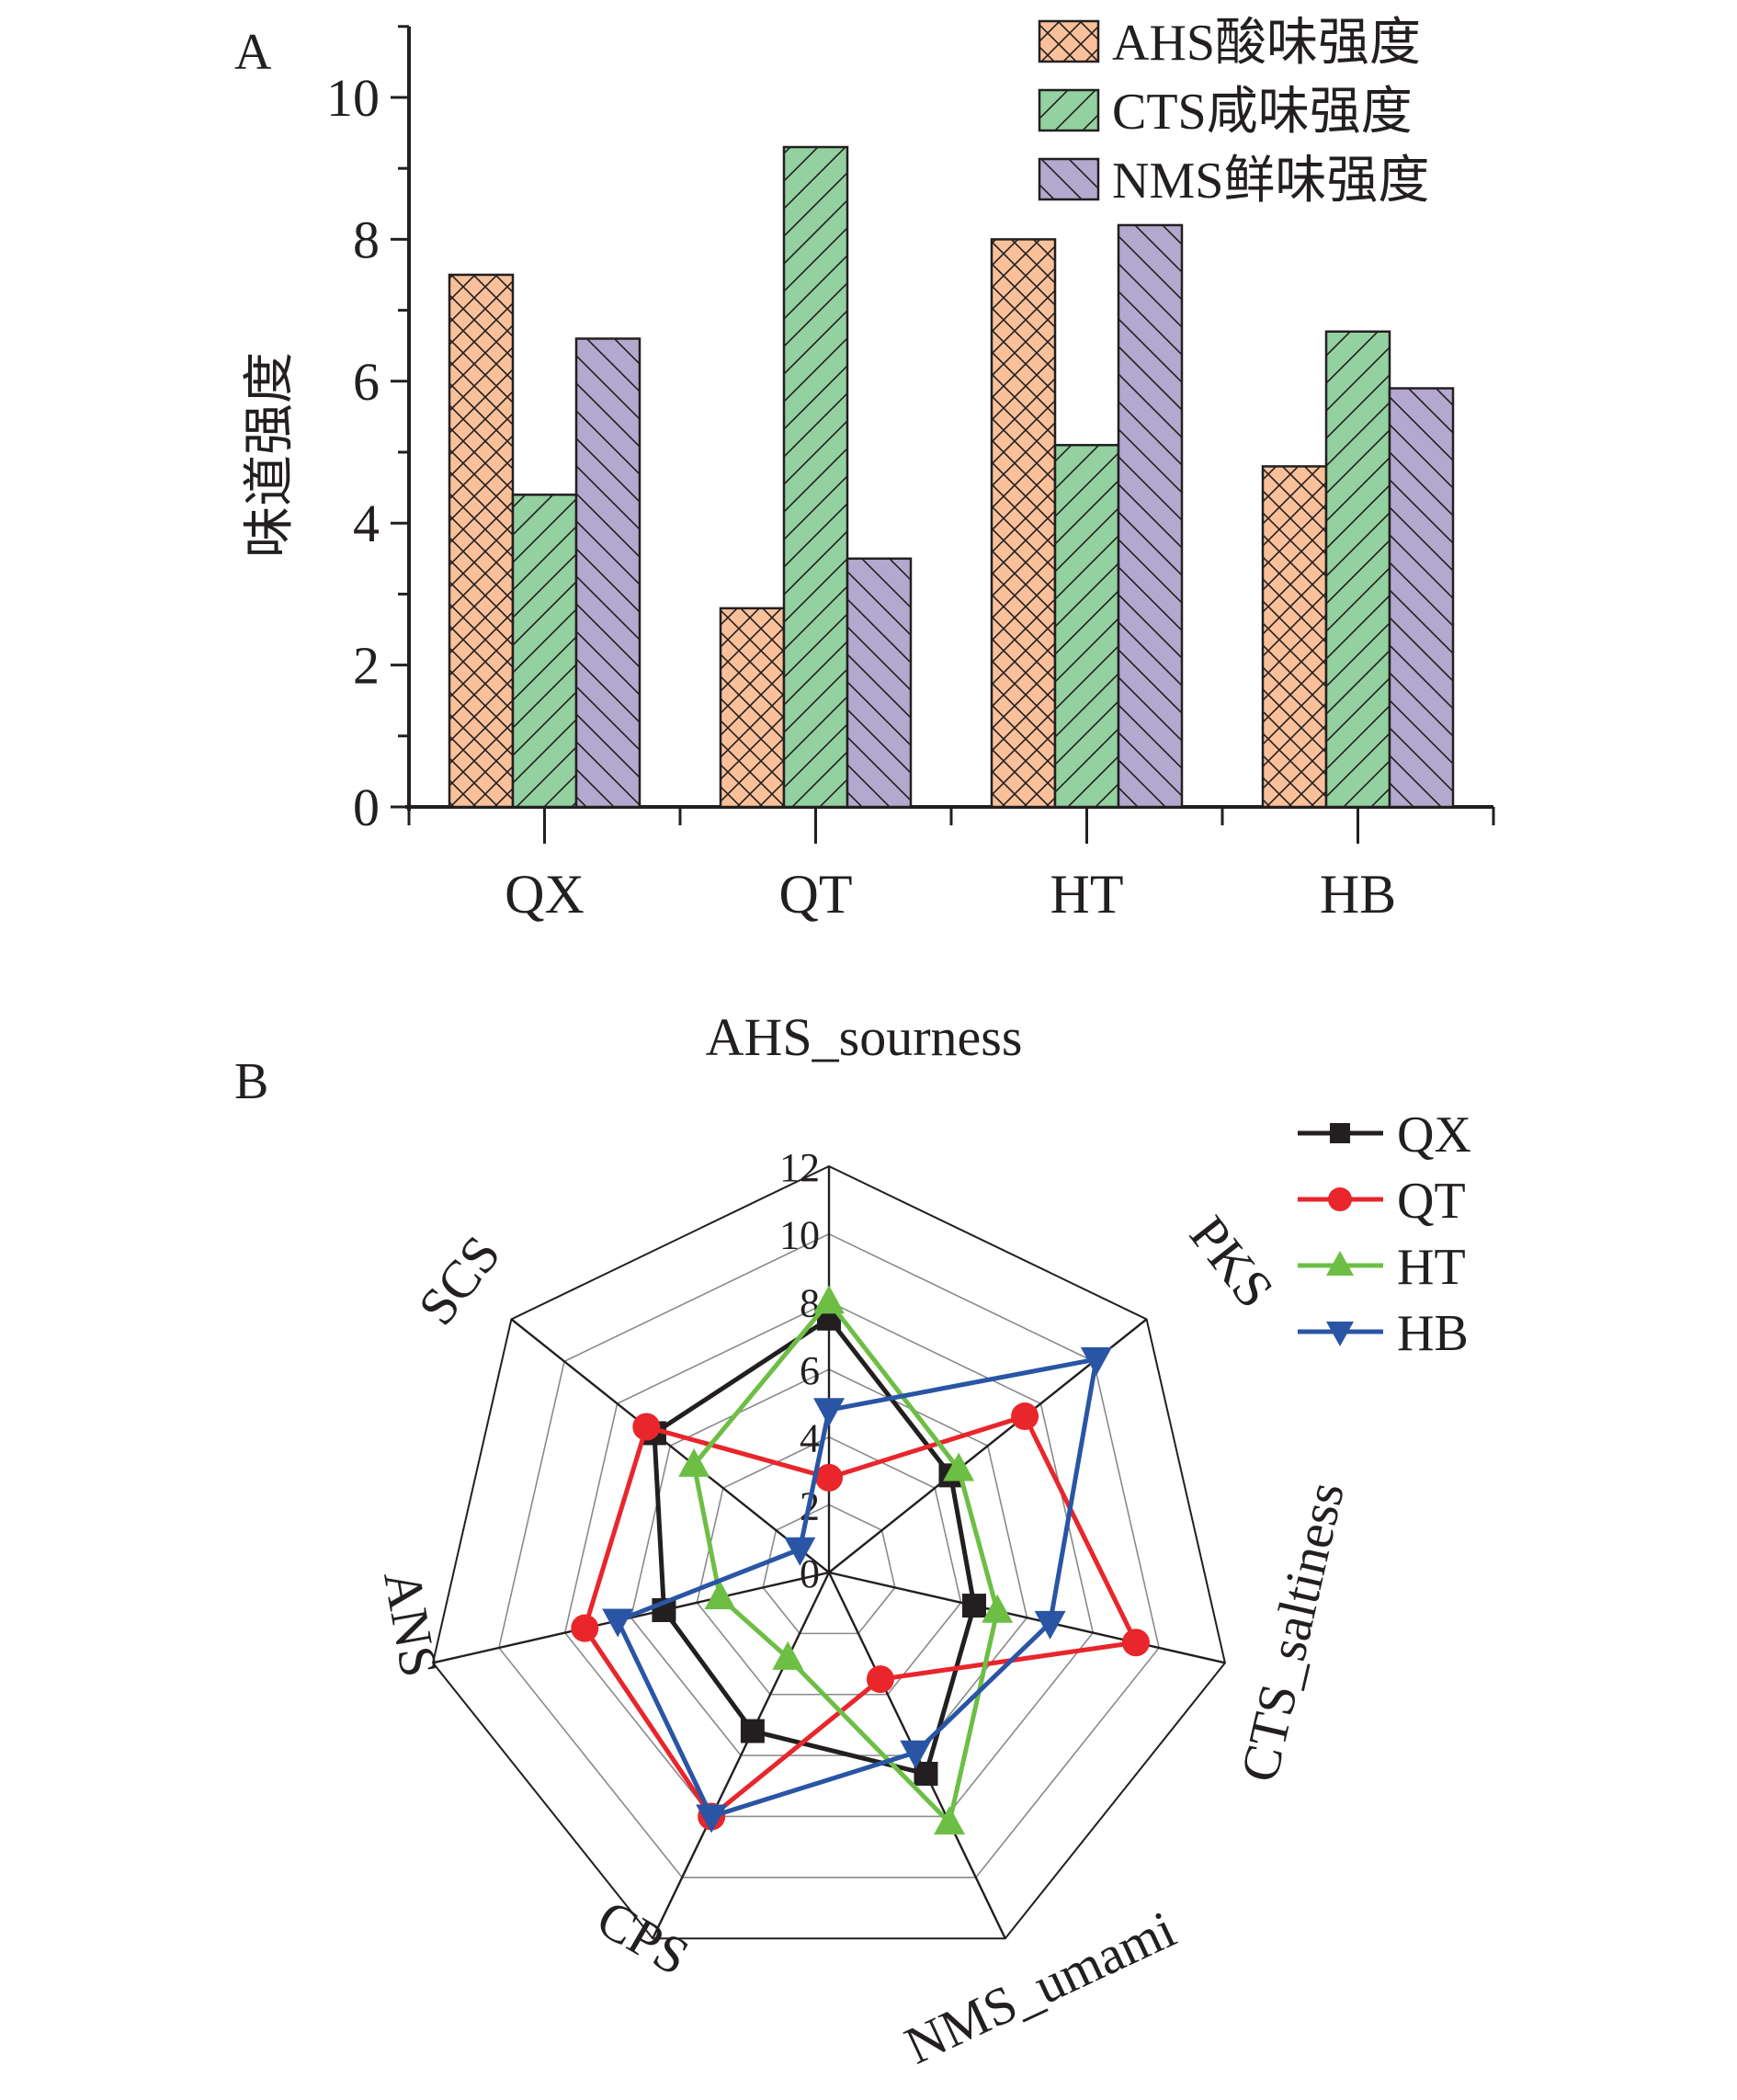  What do you see at coordinates (1384, 1234) in the screenshot?
I see `radar-legend: QX QT HT HB` at bounding box center [1384, 1234].